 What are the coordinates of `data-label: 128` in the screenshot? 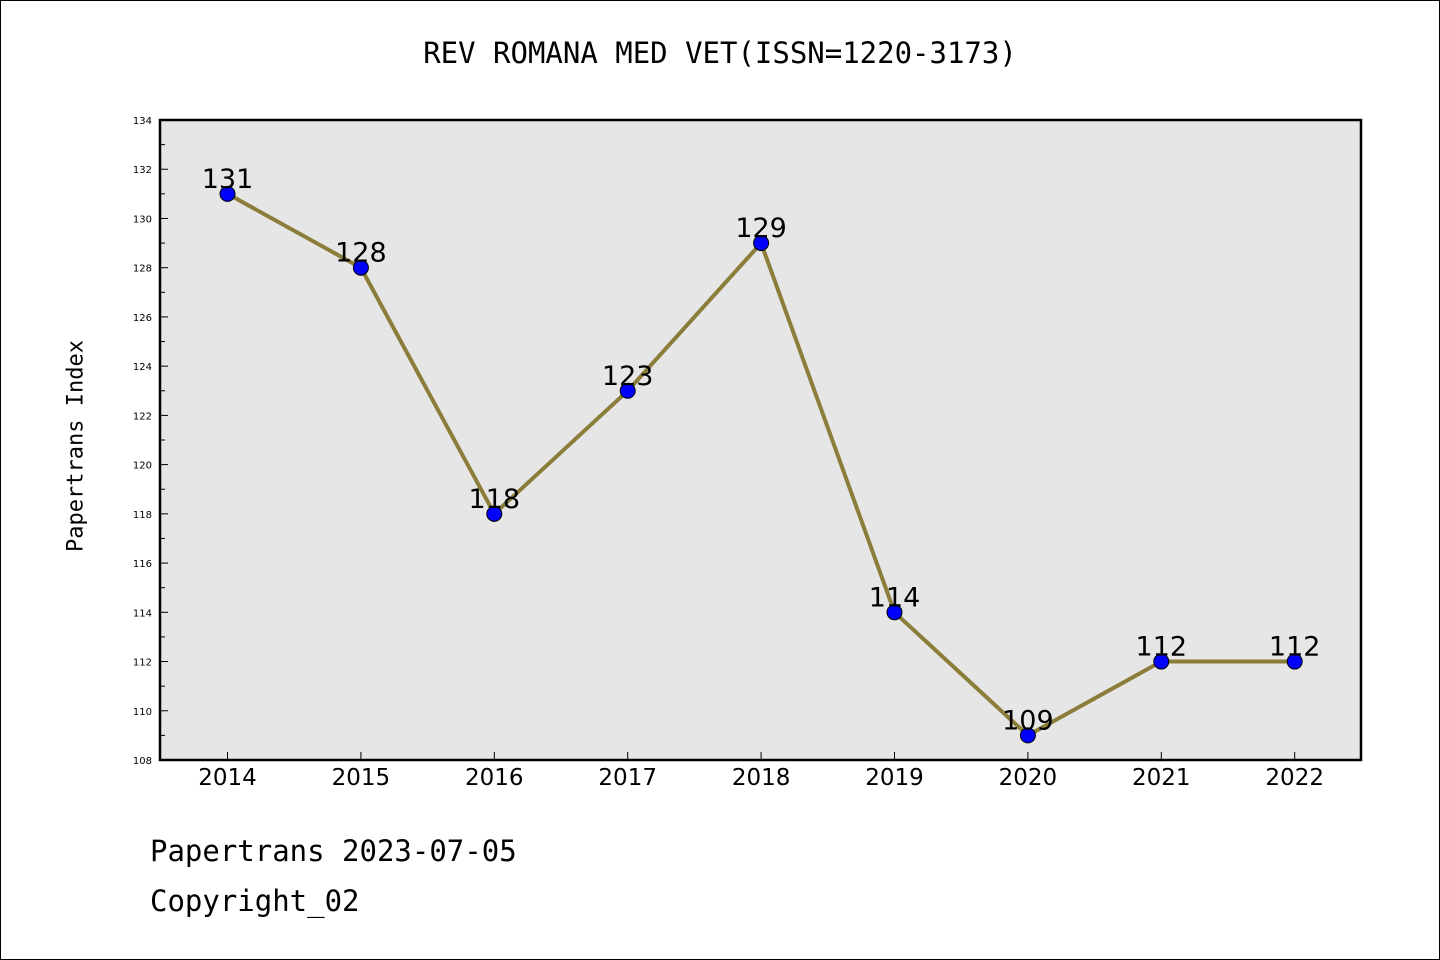 It's located at (361, 253).